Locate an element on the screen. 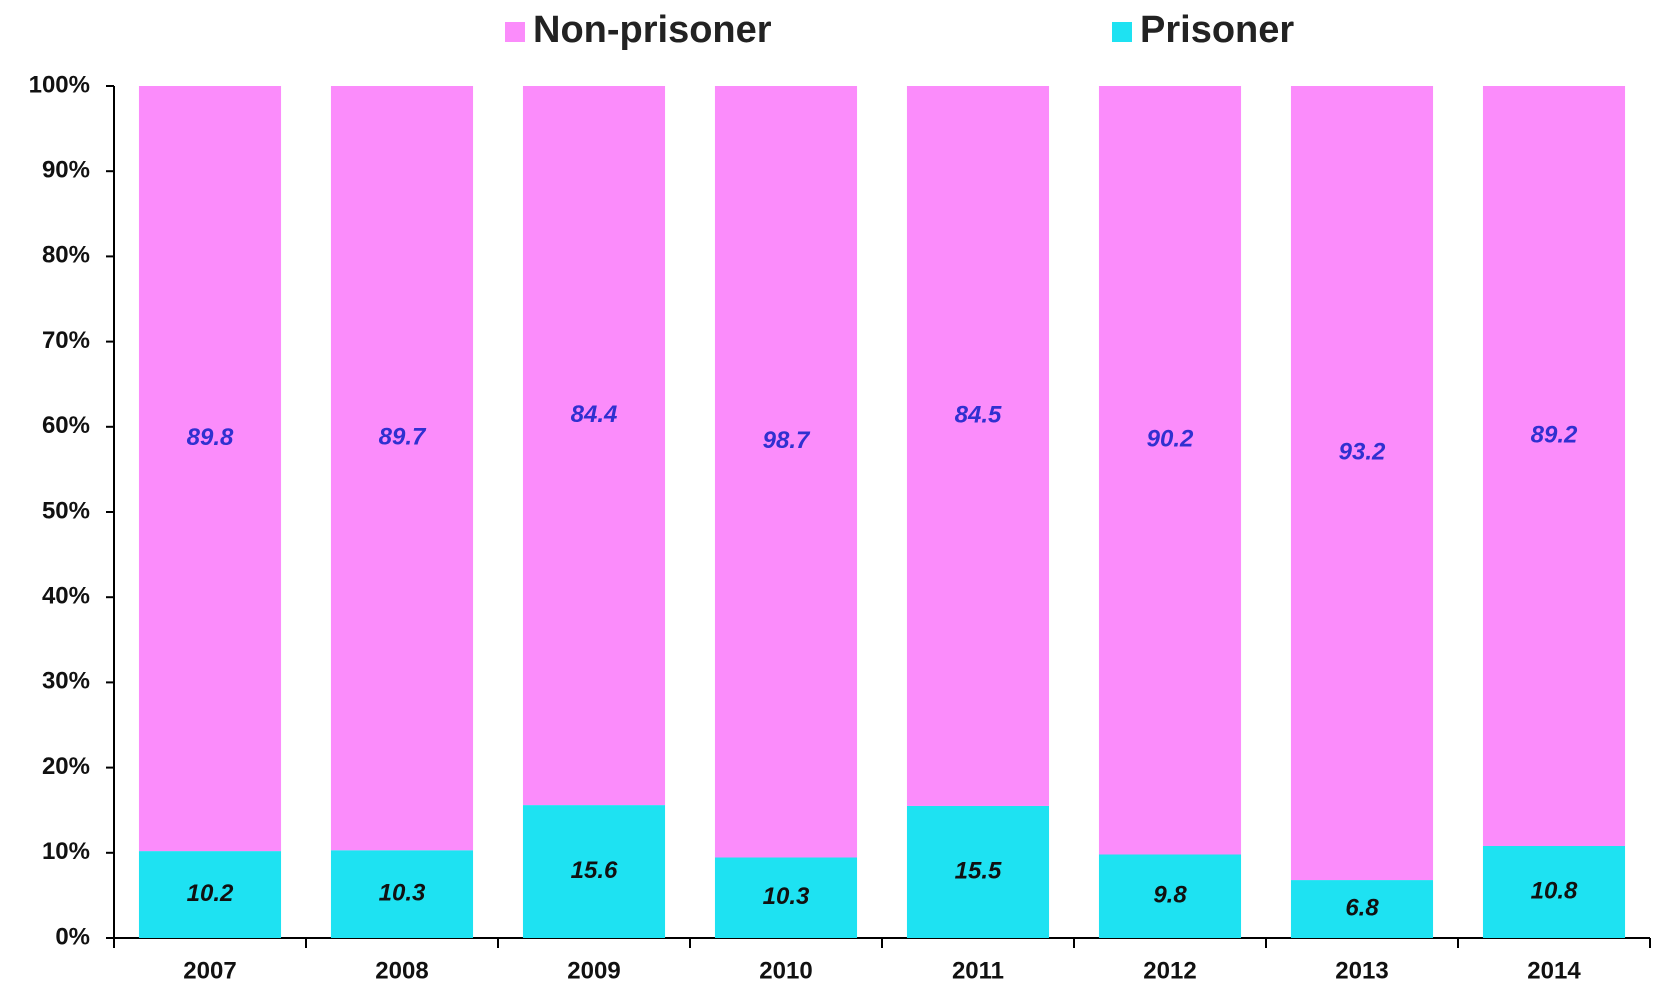  value-label: 9.8 is located at coordinates (1170, 895).